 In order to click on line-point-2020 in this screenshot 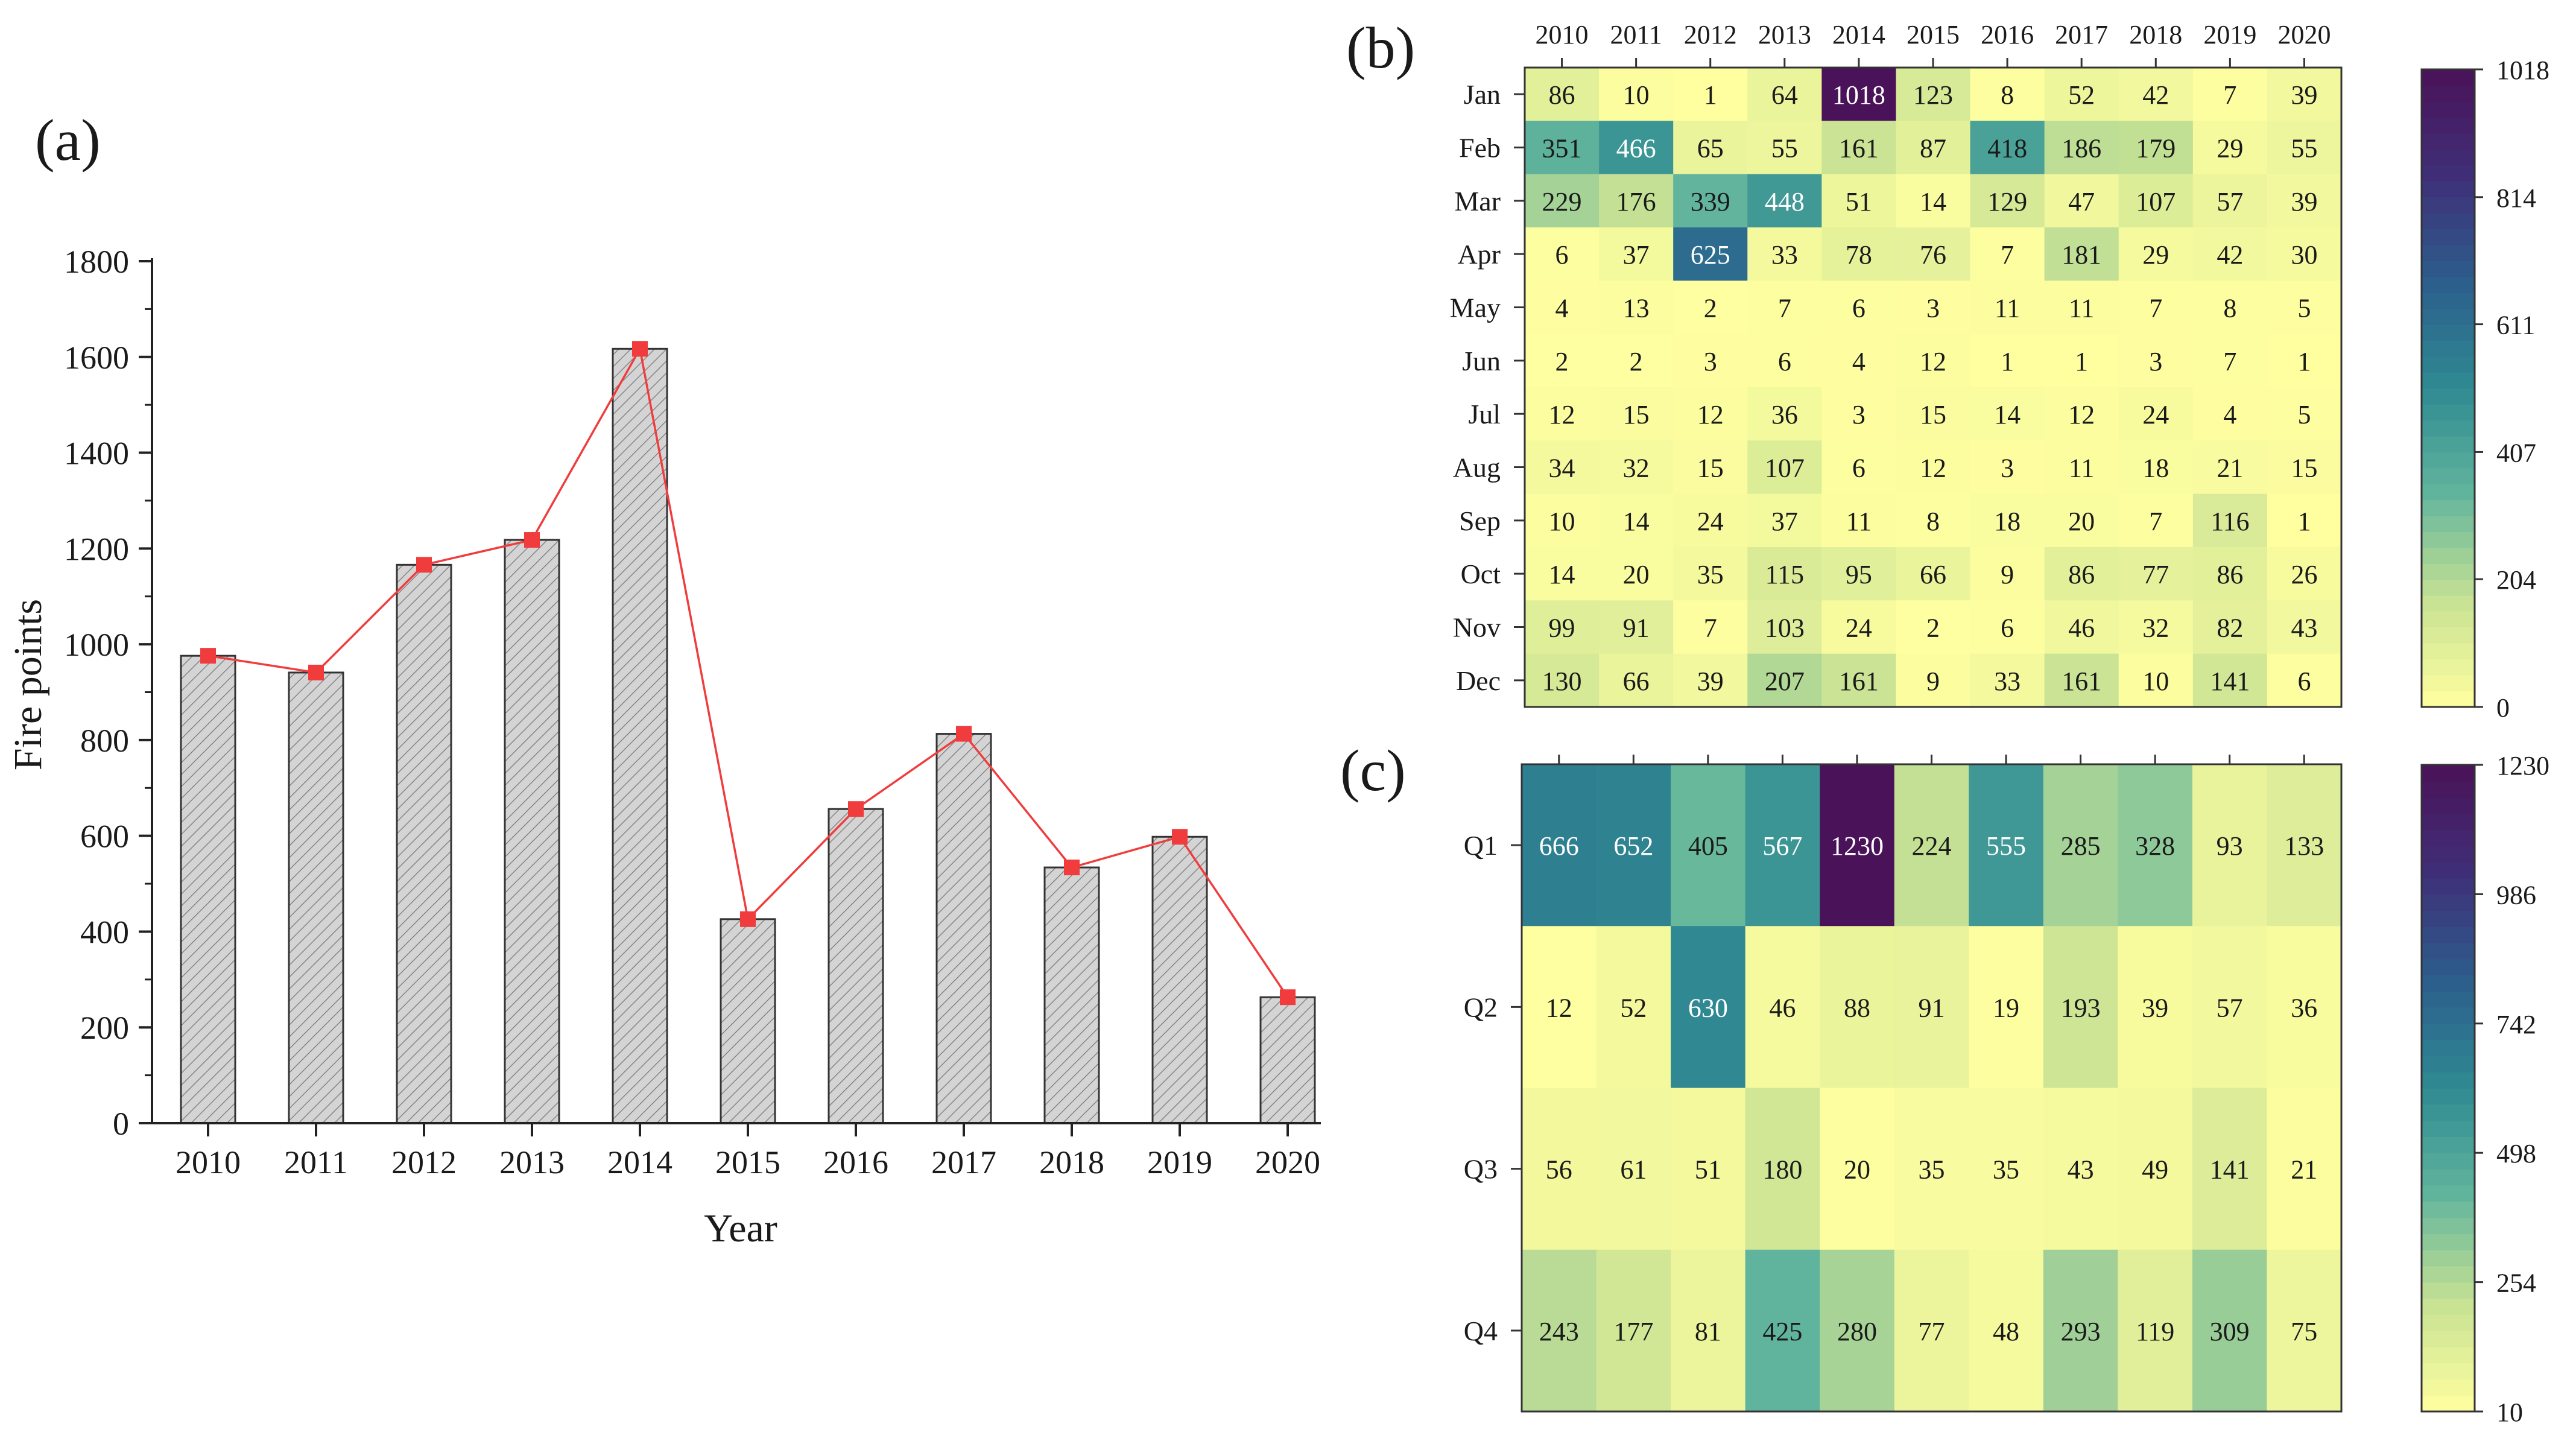, I will do `click(1288, 997)`.